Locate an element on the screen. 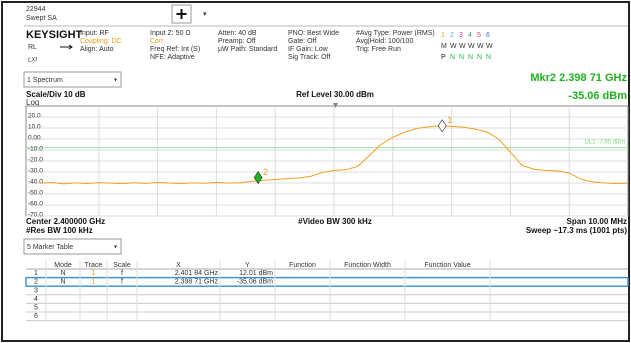 This screenshot has width=631, height=343. sweep: Sweep ~17.3 ms (1001 pts) is located at coordinates (577, 230).